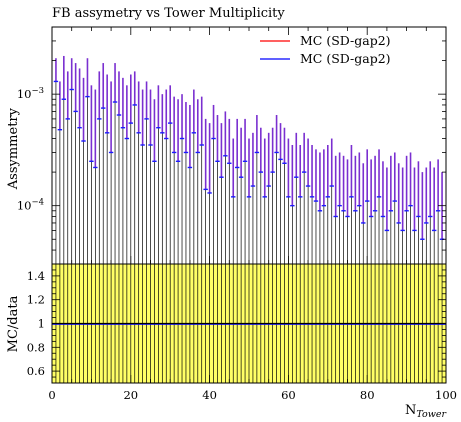 The image size is (461, 422). Describe the element at coordinates (325, 49) in the screenshot. I see `legend: MC (SD-gap2) MC (SD-gap2)` at that location.